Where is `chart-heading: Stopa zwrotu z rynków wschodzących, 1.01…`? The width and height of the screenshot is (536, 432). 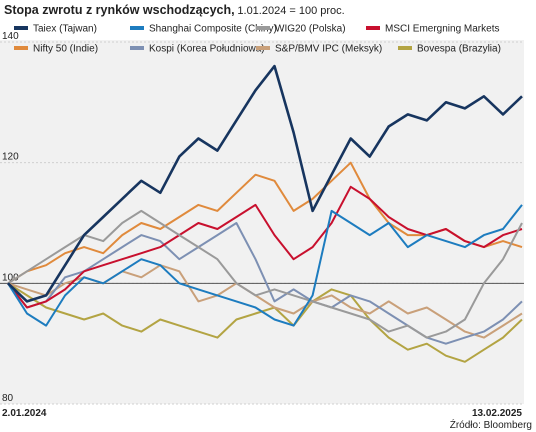 chart-heading: Stopa zwrotu z rynków wschodzących, 1.01… is located at coordinates (174, 10).